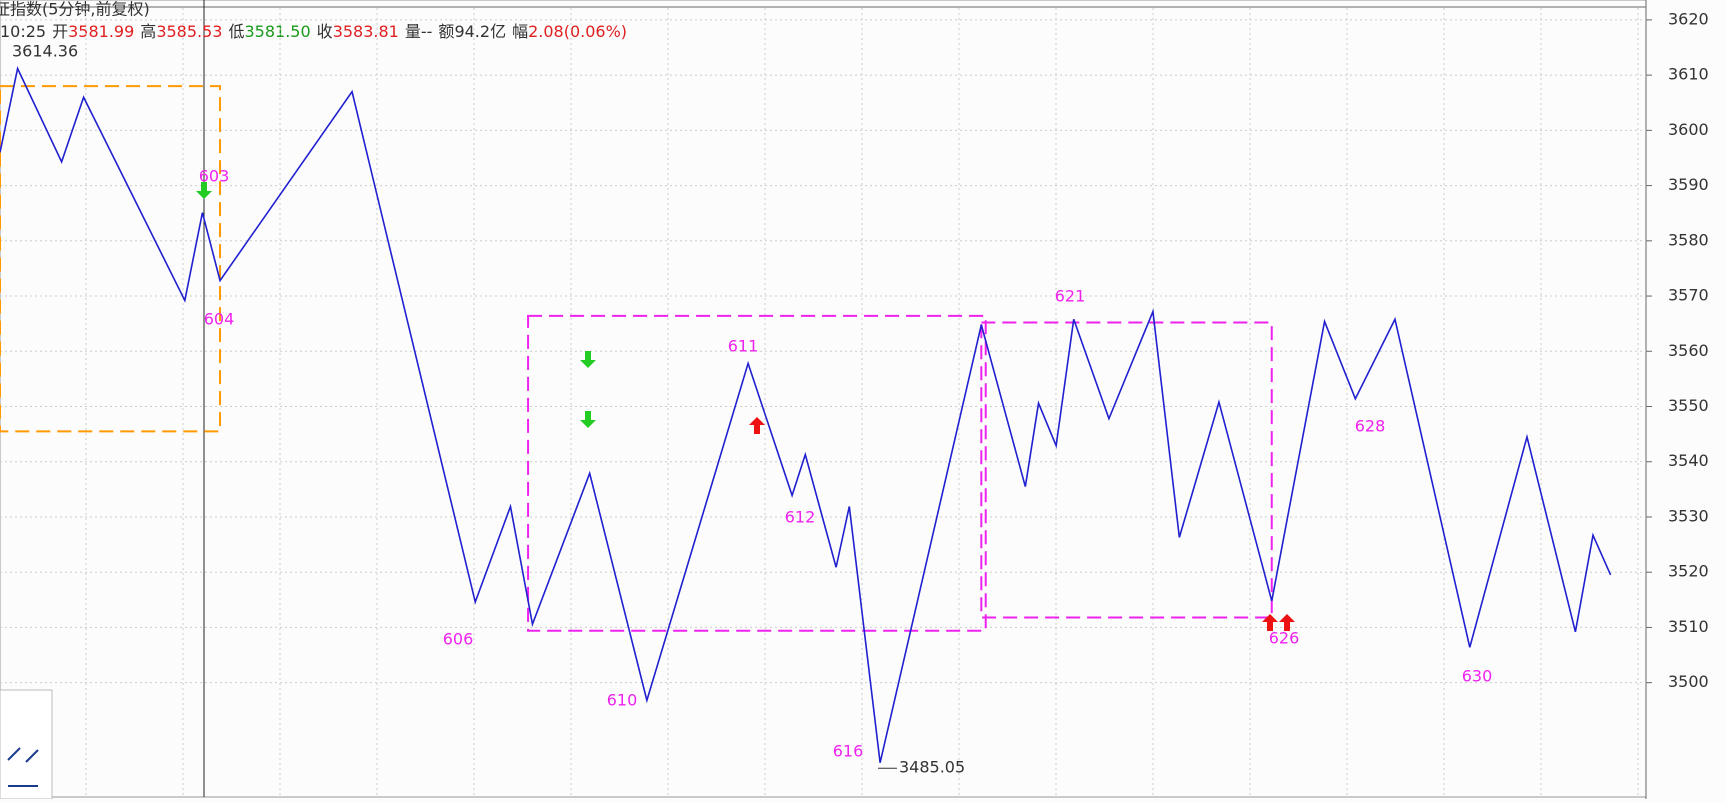 This screenshot has width=1726, height=803. I want to click on y-tick-label: 3520, so click(1688, 571).